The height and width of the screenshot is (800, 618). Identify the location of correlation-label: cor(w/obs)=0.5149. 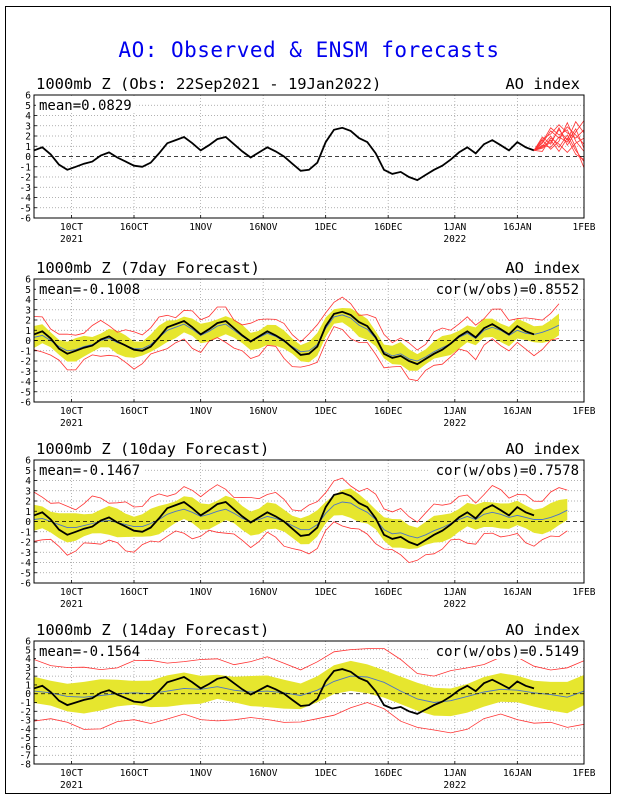
(507, 652).